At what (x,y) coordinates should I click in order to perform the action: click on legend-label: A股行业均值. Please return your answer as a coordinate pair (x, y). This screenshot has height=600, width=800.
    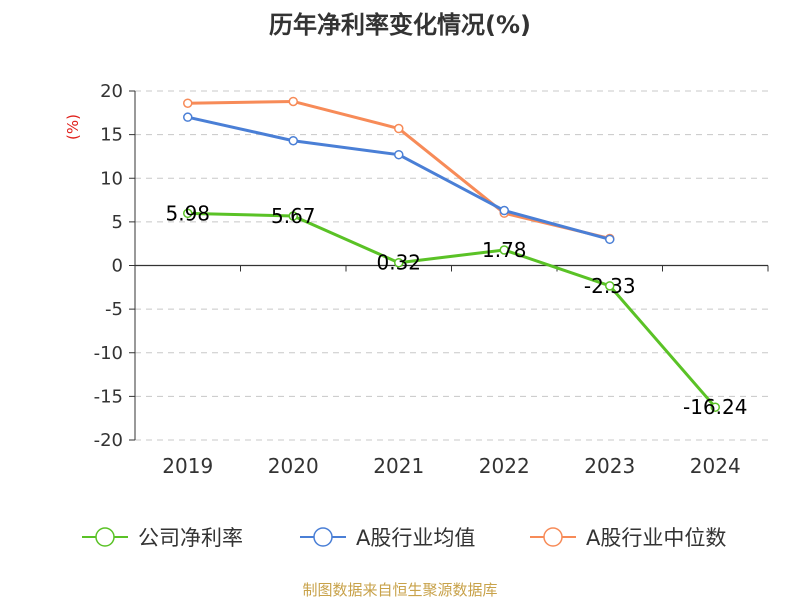
    Looking at the image, I should click on (415, 538).